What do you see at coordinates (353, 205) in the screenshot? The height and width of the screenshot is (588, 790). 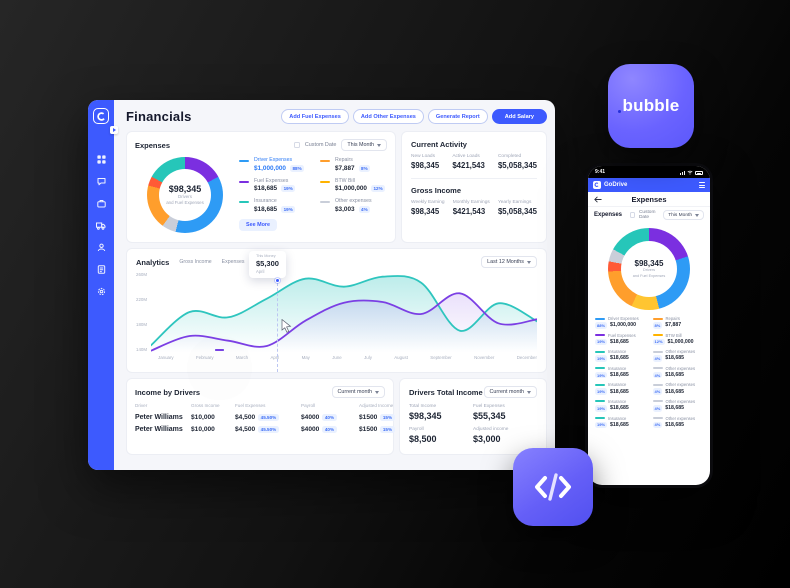 I see `legend-item: Other expenses $3,003 4%` at bounding box center [353, 205].